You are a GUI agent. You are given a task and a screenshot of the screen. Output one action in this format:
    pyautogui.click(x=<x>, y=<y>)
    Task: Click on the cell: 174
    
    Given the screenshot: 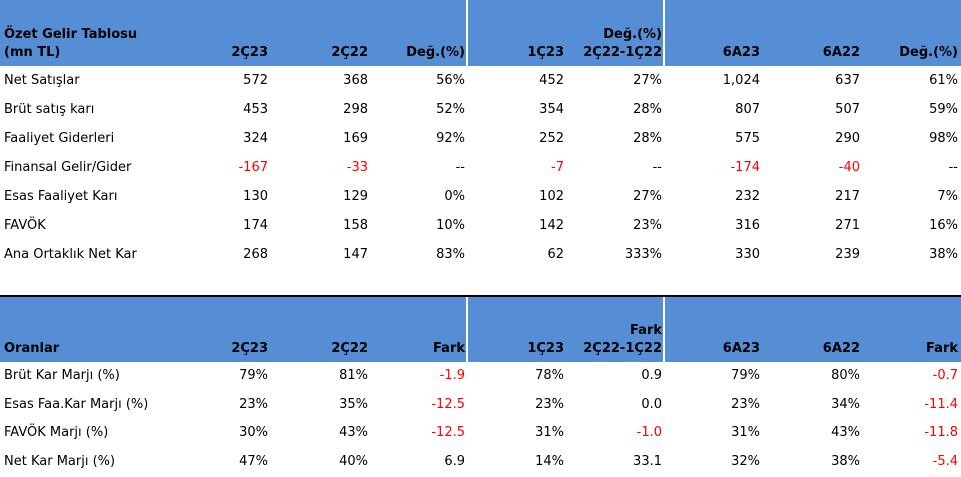 What is the action you would take?
    pyautogui.click(x=255, y=225)
    